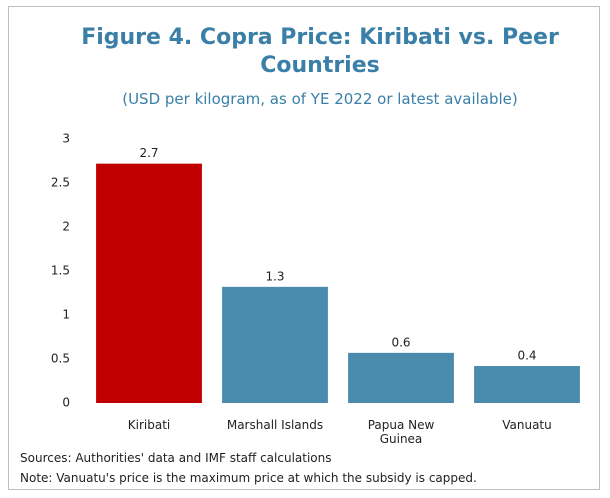  I want to click on y-tick-label: 2, so click(66, 227).